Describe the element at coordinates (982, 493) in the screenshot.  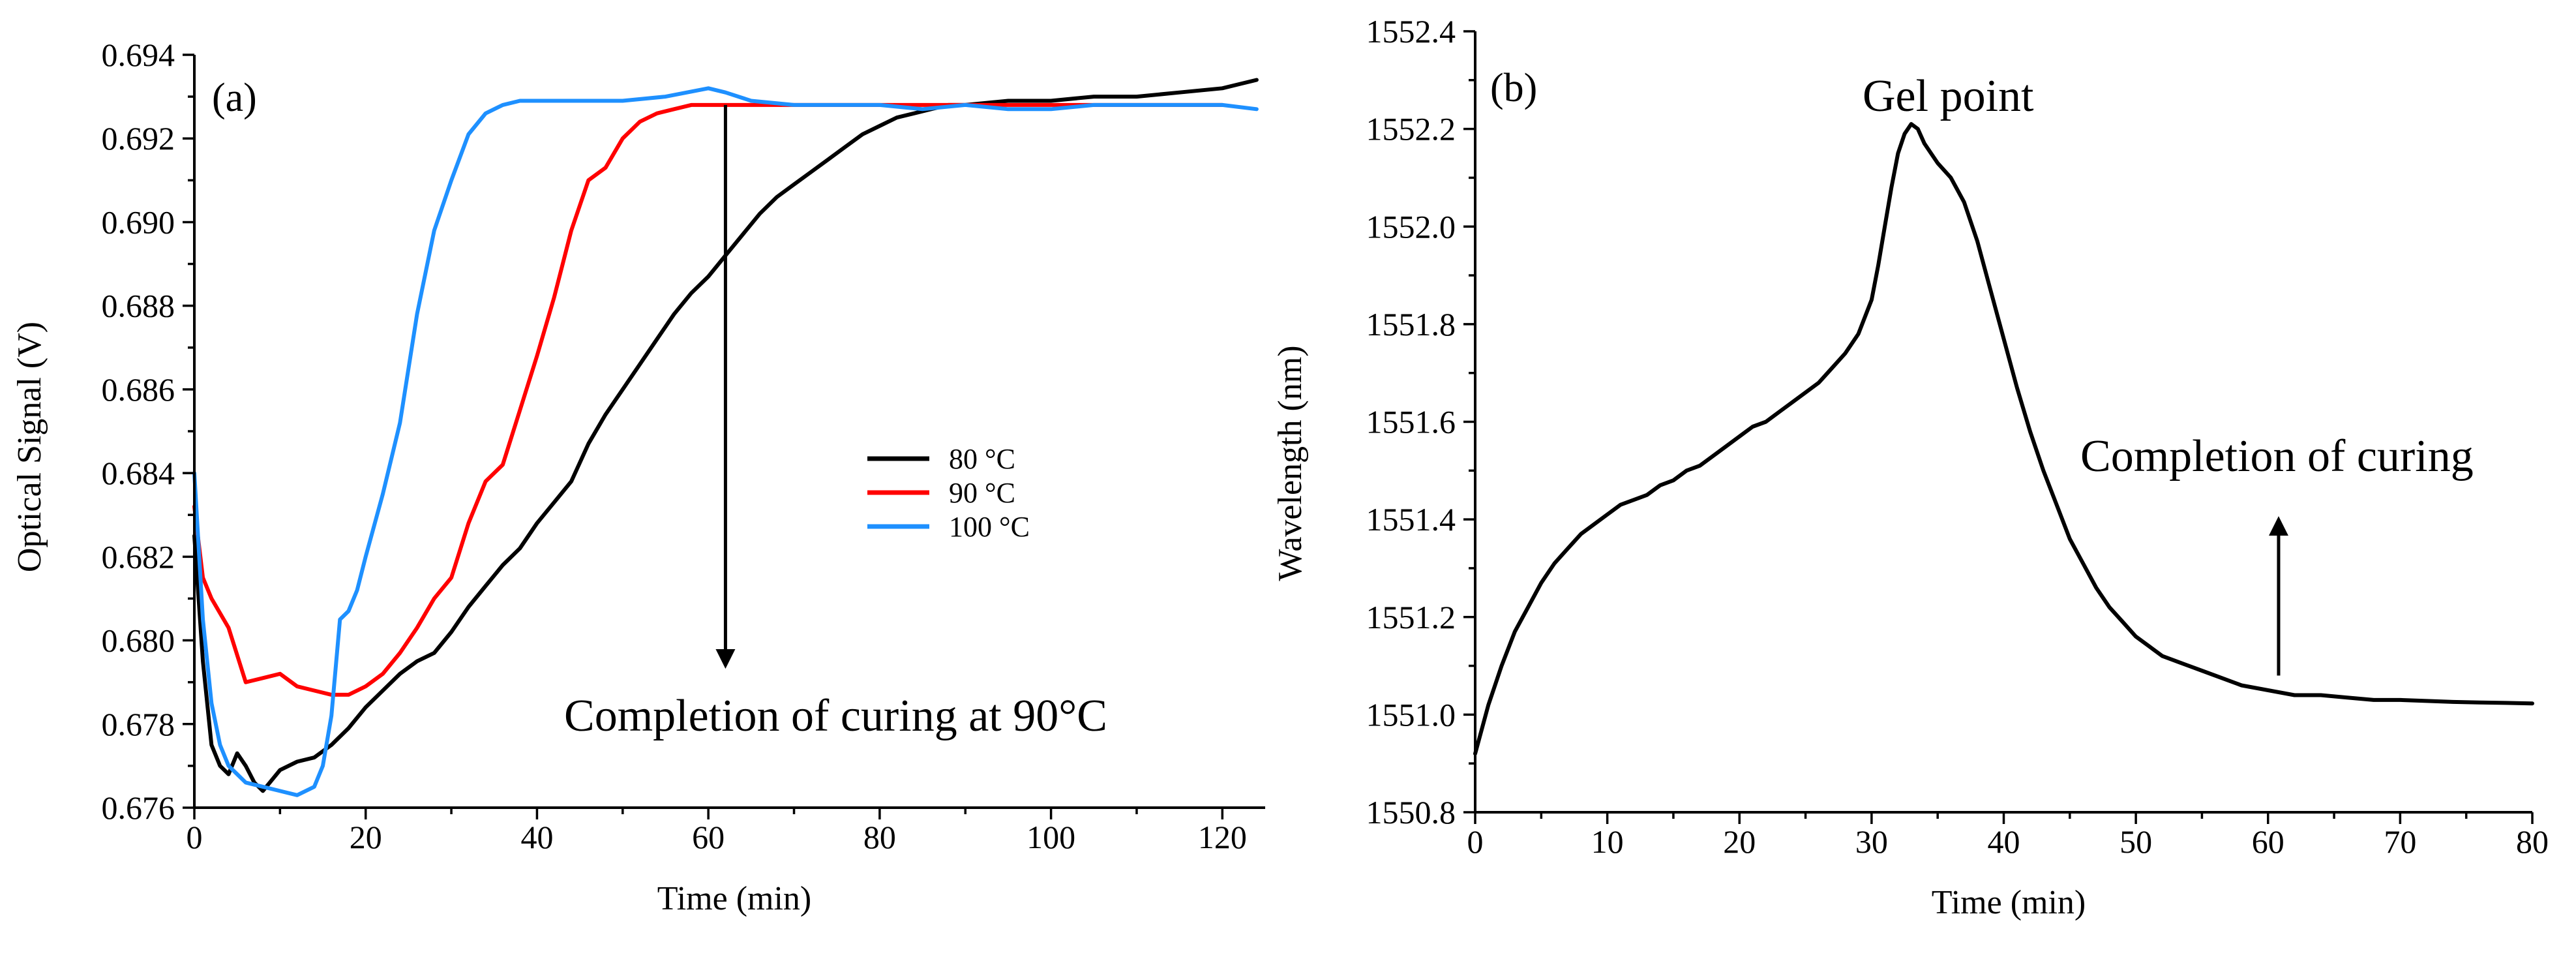
I see `legend-label-90c: 90 °C` at that location.